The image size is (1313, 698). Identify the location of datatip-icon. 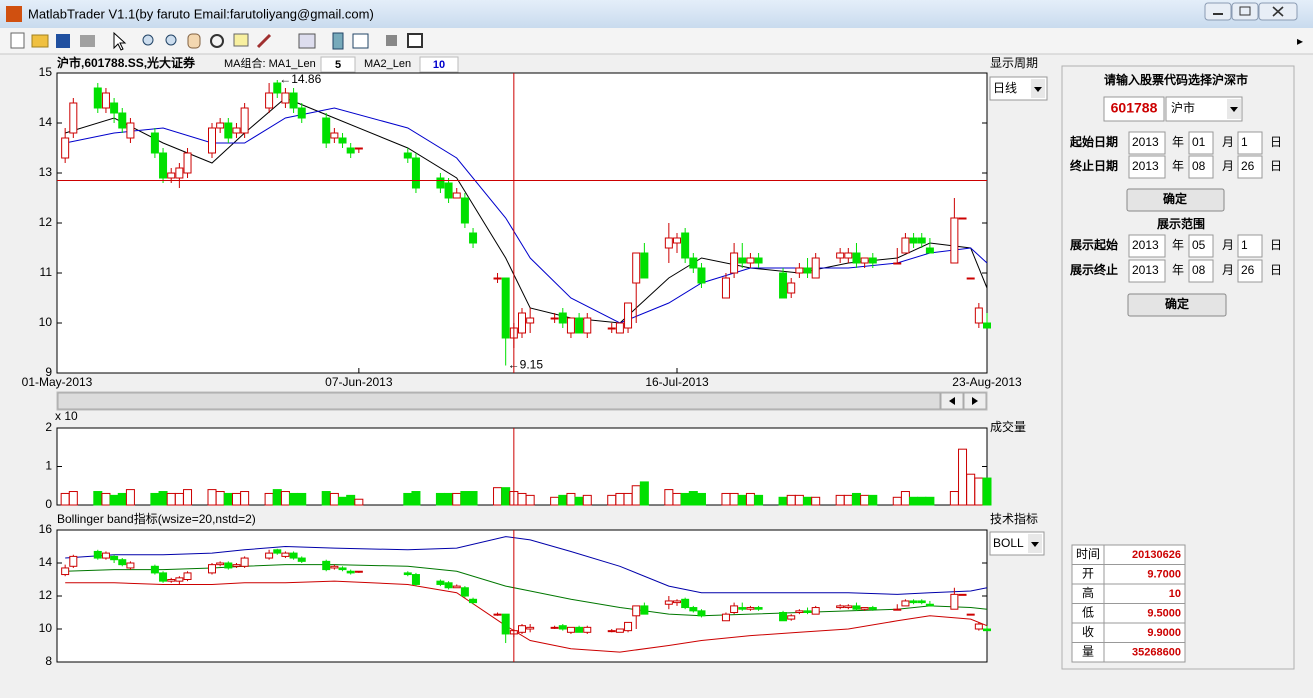
(241, 40).